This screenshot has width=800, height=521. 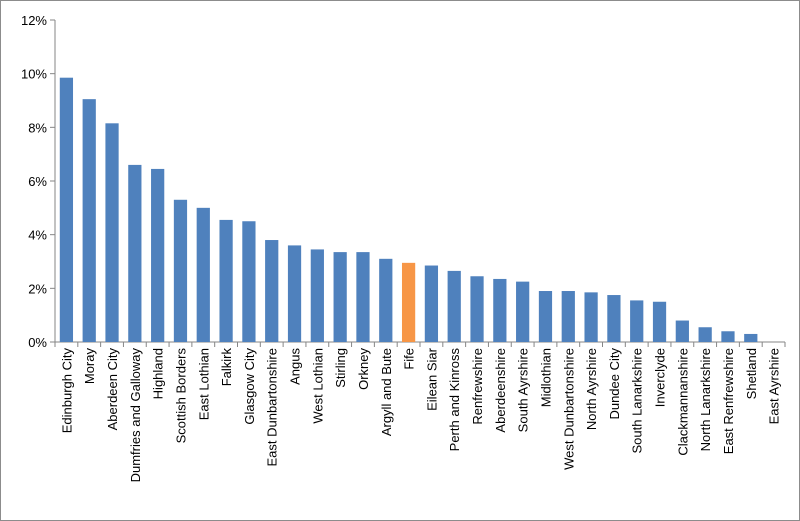 I want to click on x-category-label: East Ayrshire, so click(x=774, y=386).